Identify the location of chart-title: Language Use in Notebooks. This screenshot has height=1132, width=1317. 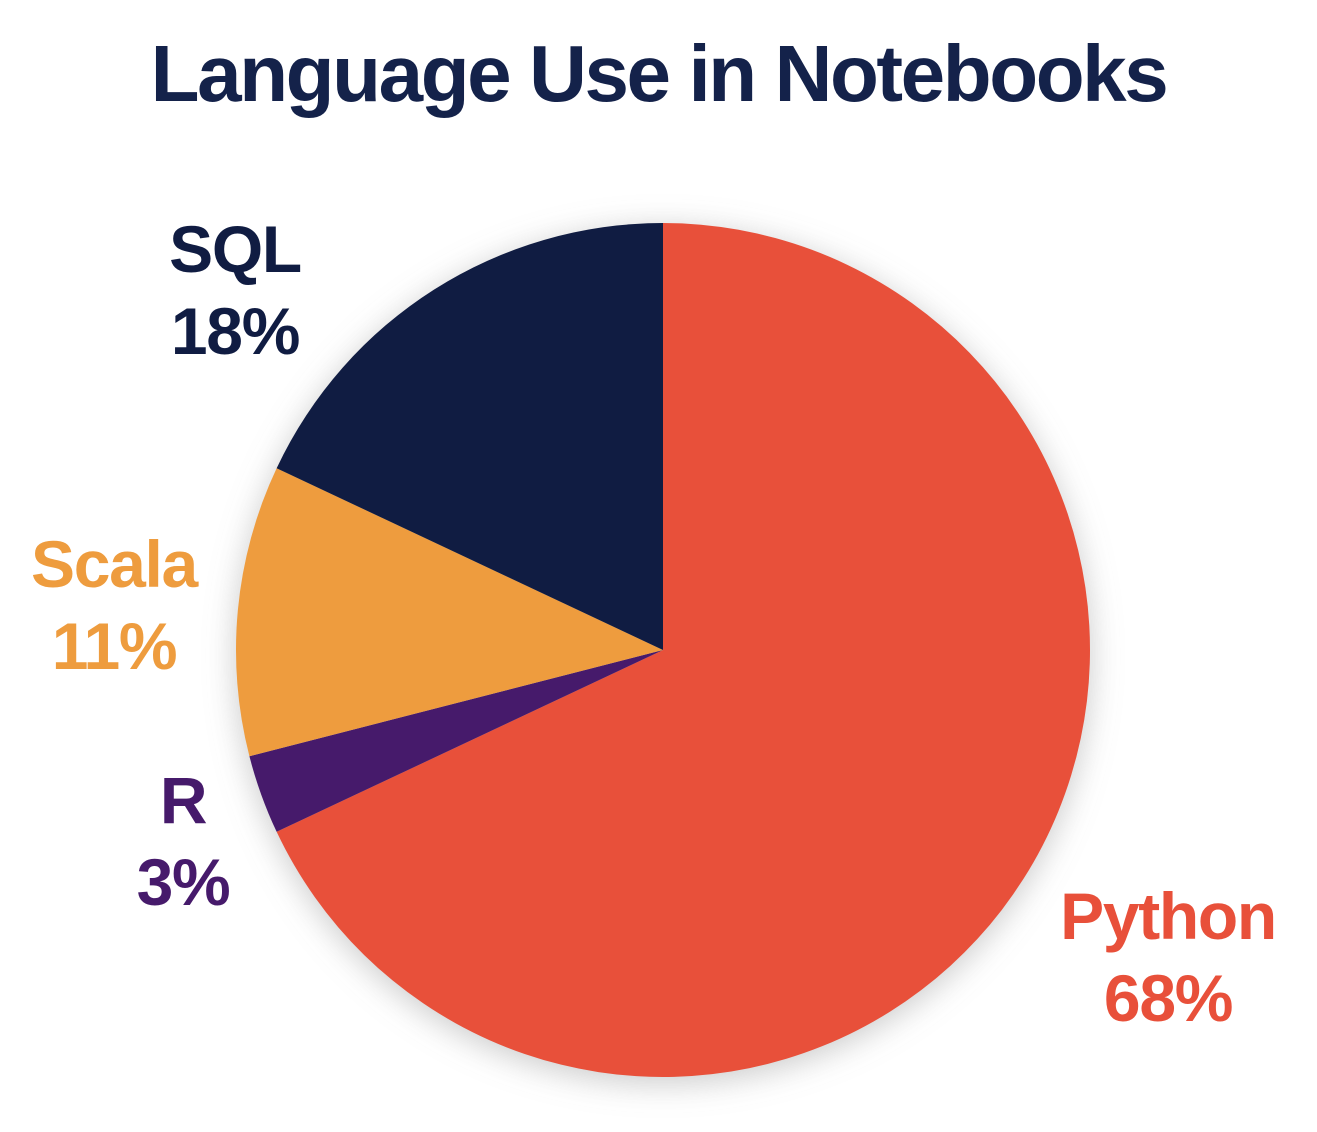
(659, 73).